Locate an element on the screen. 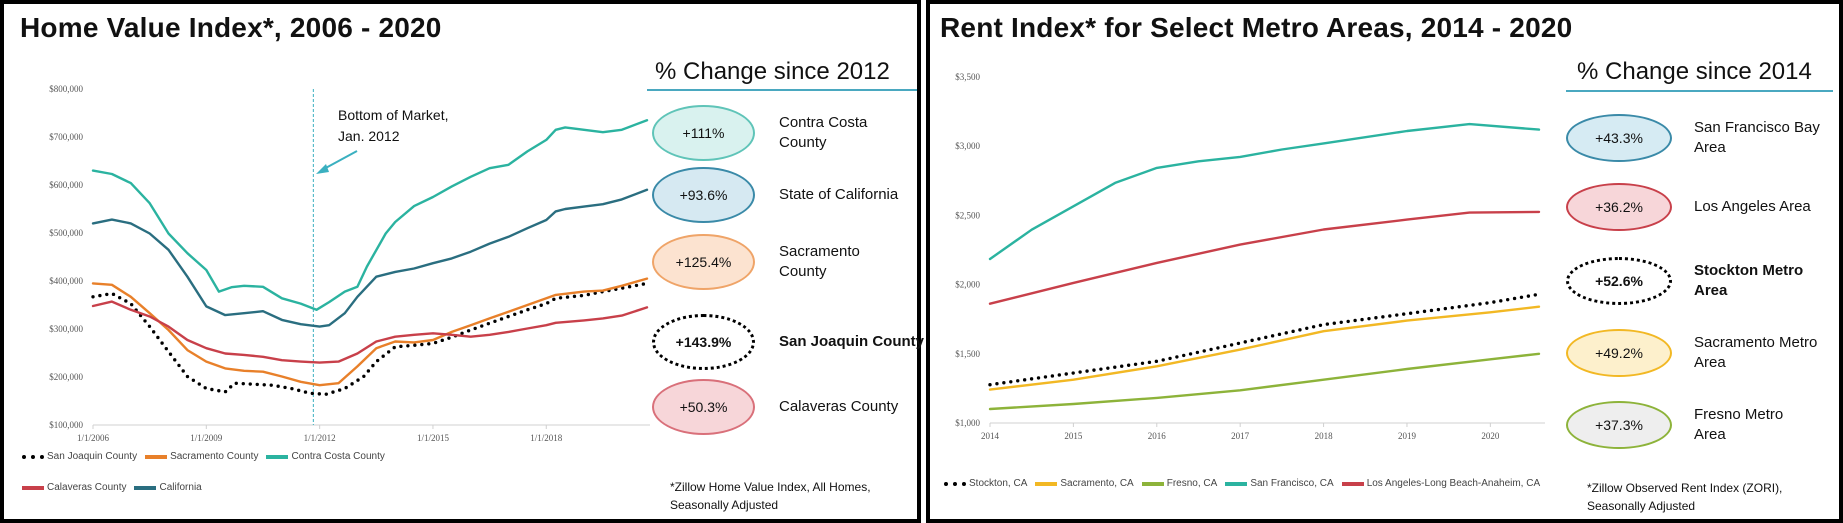 This screenshot has height=523, width=1843. badge-label-line: San Francisco Bay is located at coordinates (1757, 127).